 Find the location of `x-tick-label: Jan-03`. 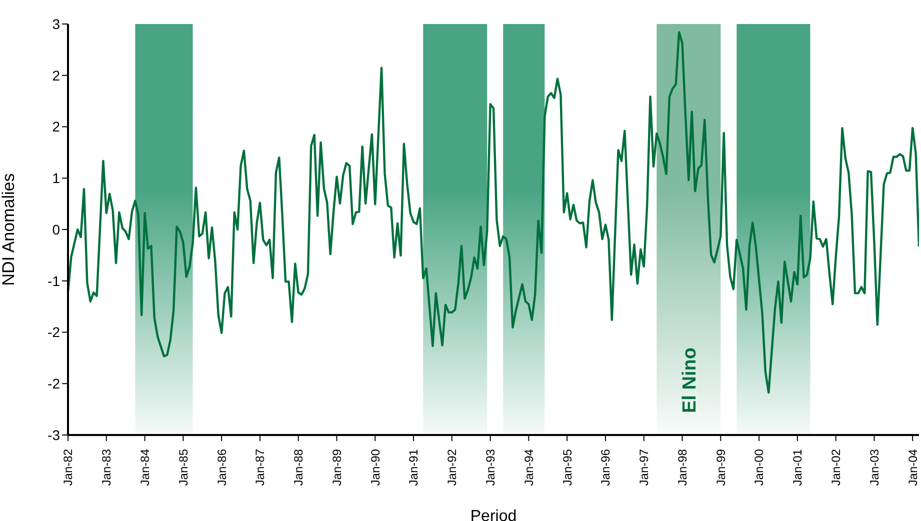

x-tick-label: Jan-03 is located at coordinates (874, 467).